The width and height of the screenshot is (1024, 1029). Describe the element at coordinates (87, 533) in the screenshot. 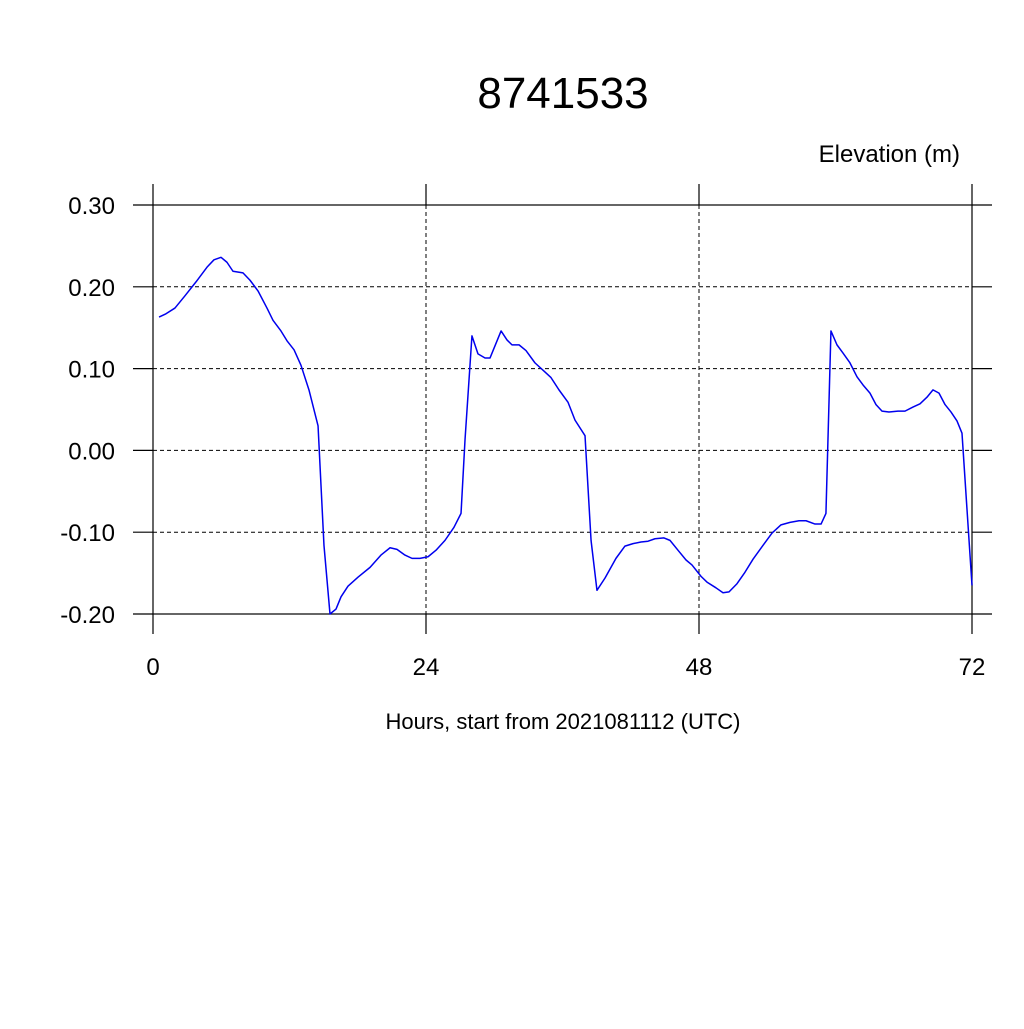

I see `y-tick-label: -0.10` at that location.